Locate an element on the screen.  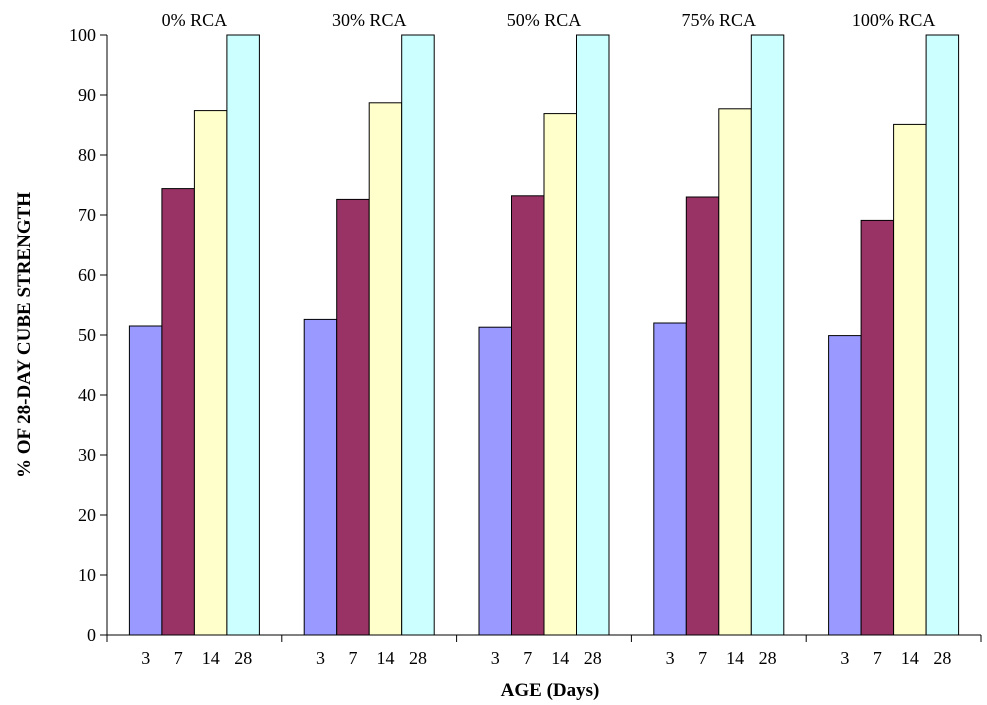
y-tick-label: 10 is located at coordinates (87, 575).